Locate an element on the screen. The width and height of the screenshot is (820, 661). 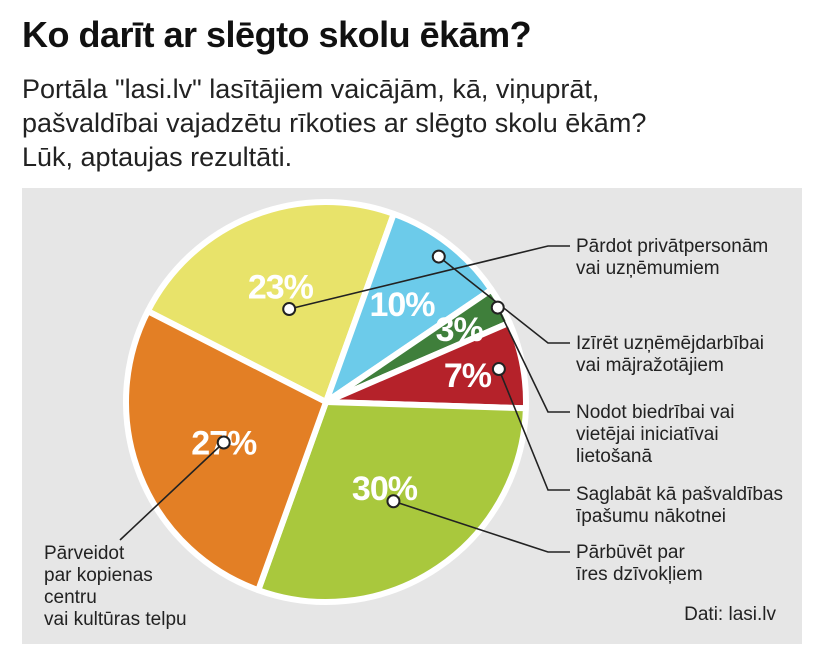
pie-percent-labels: 23%10%3%7%30%27% is located at coordinates (342, 388).